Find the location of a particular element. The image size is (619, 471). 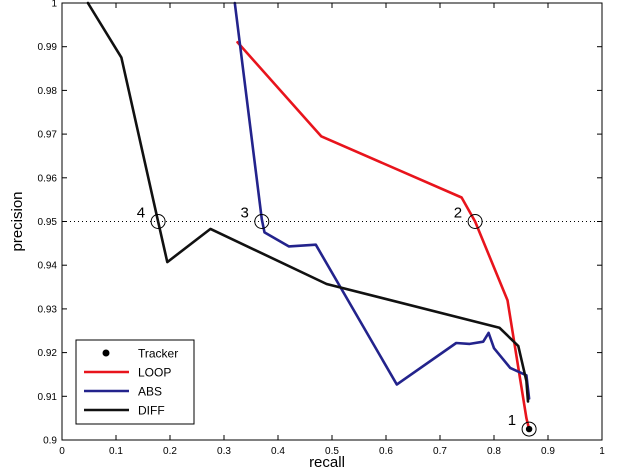

marker-4-circle is located at coordinates (158, 221).